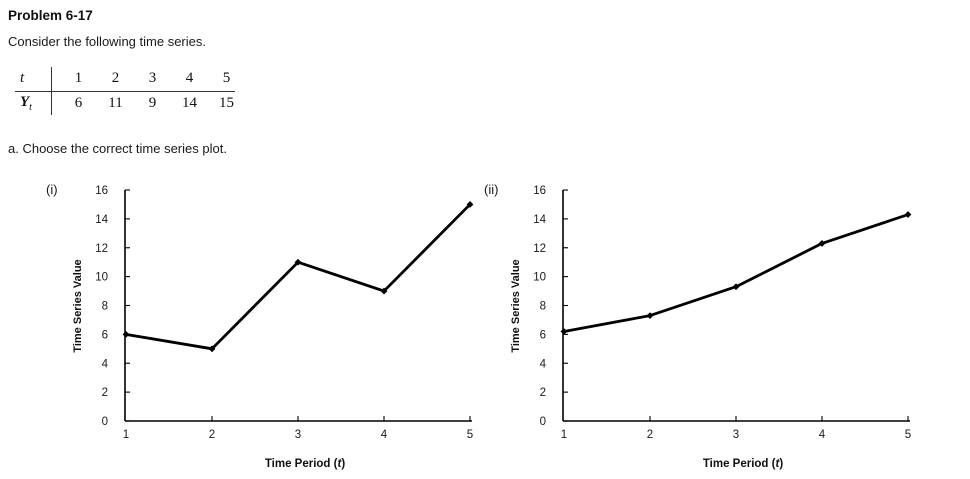 The image size is (970, 479). I want to click on time-series-table: t 1 2 3 4 5 Yt 6 11 9 14 15, so click(130, 91).